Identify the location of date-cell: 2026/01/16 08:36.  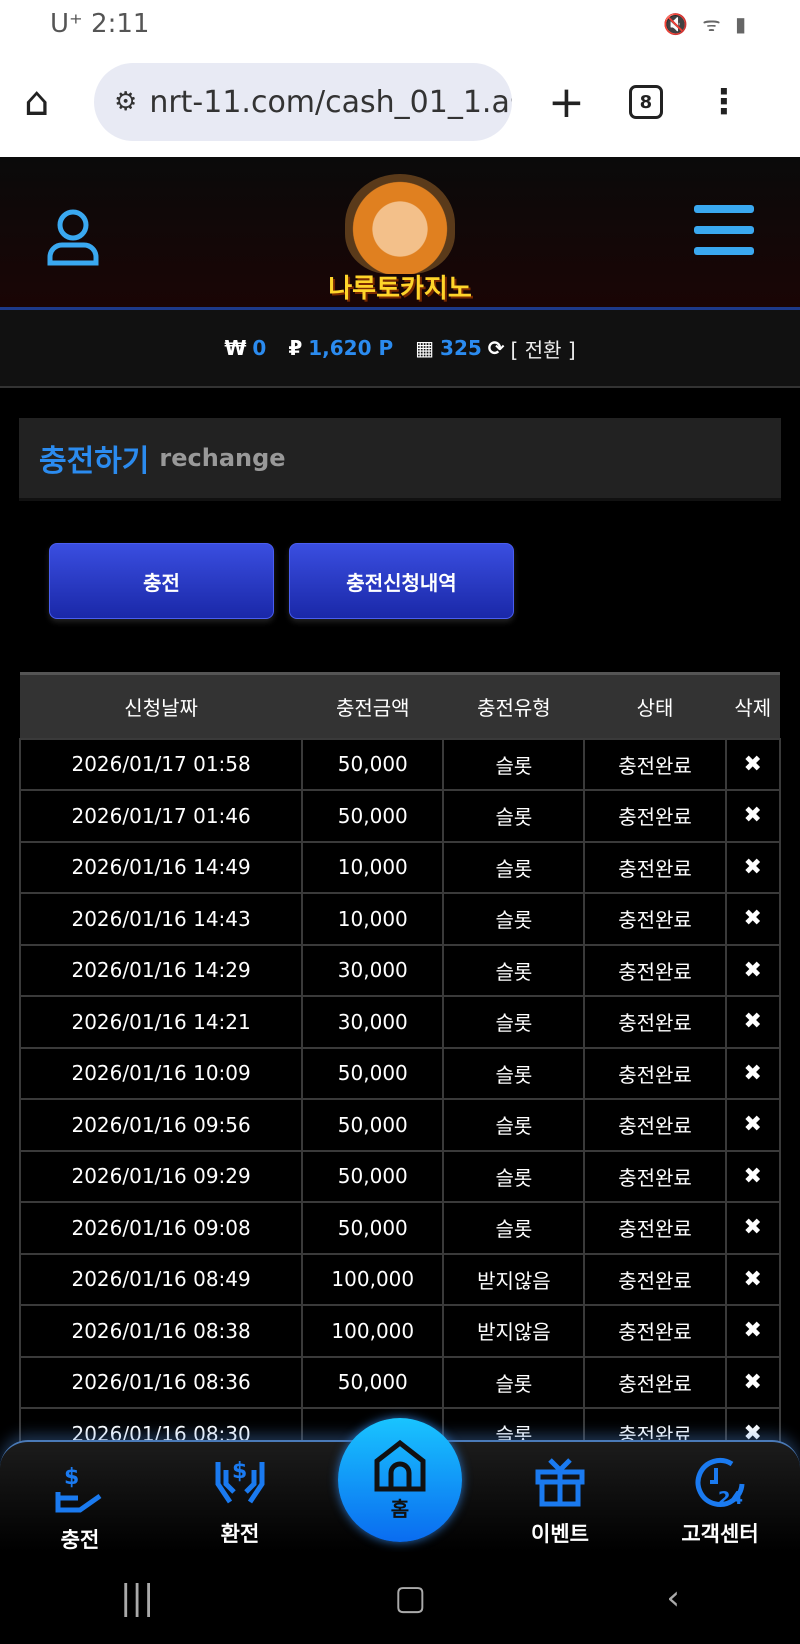
(161, 1382).